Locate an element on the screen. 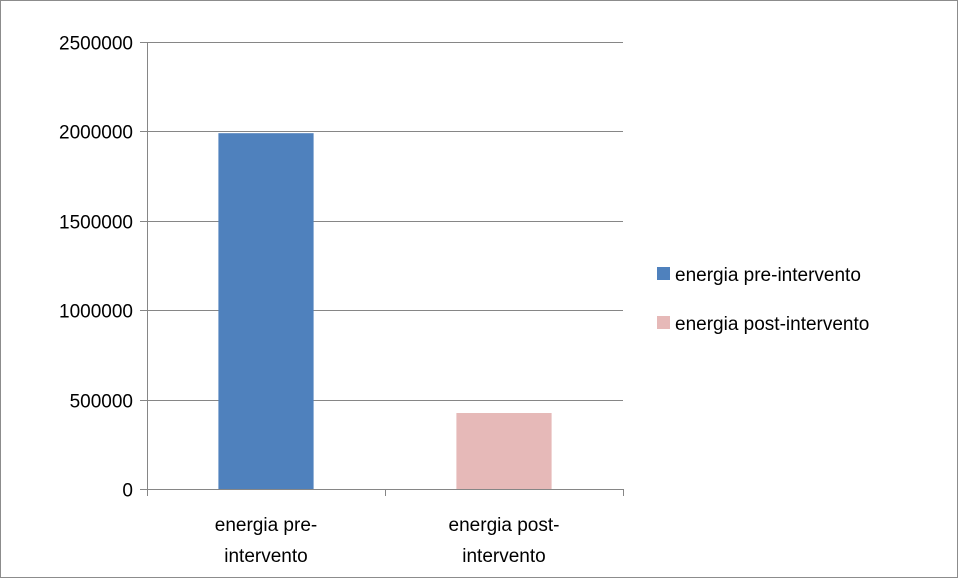  y-tick-label: 500000 is located at coordinates (101, 402).